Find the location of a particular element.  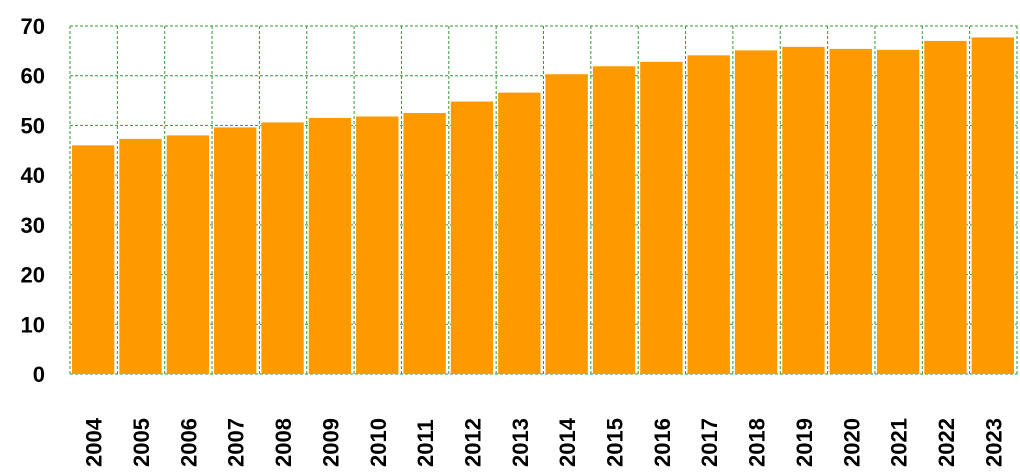

x-tick-label: 2004 is located at coordinates (94, 442).